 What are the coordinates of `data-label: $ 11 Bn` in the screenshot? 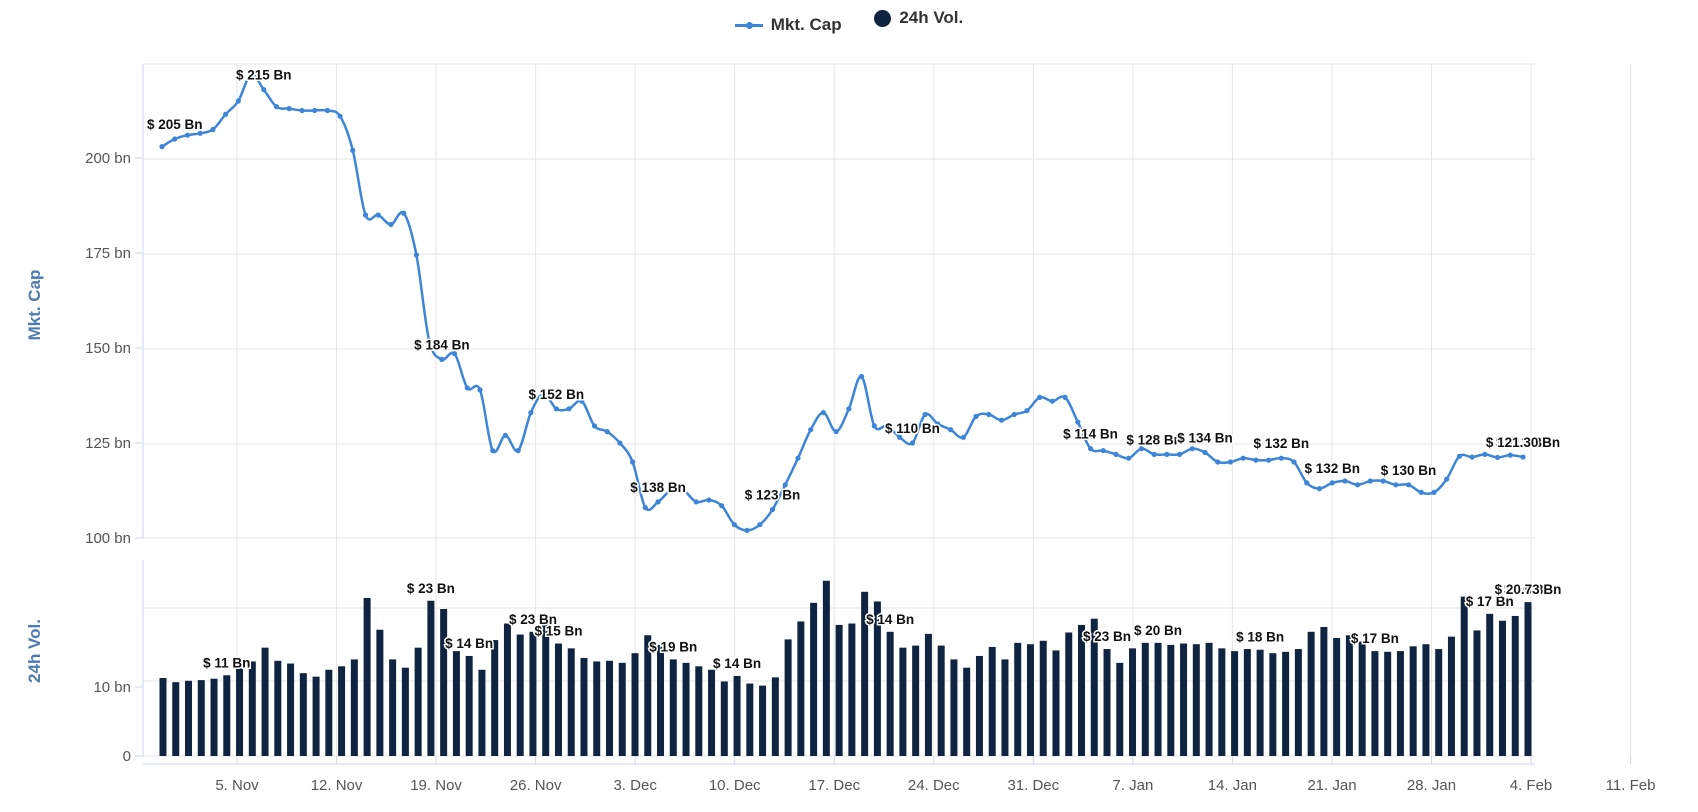 It's located at (226, 662).